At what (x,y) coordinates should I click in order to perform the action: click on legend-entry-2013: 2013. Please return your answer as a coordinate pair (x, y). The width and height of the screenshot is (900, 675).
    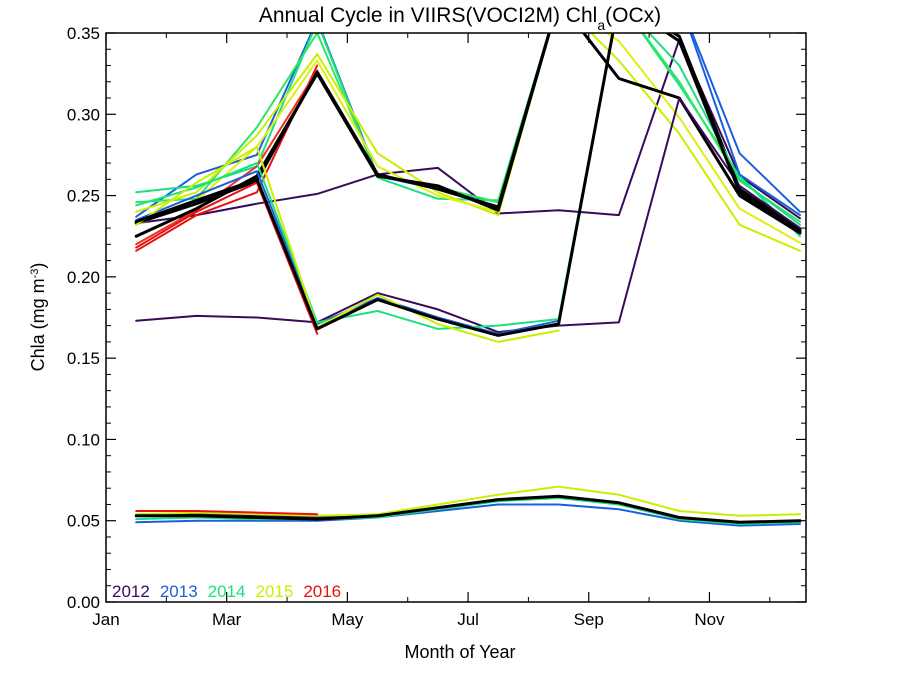
    Looking at the image, I should click on (179, 591).